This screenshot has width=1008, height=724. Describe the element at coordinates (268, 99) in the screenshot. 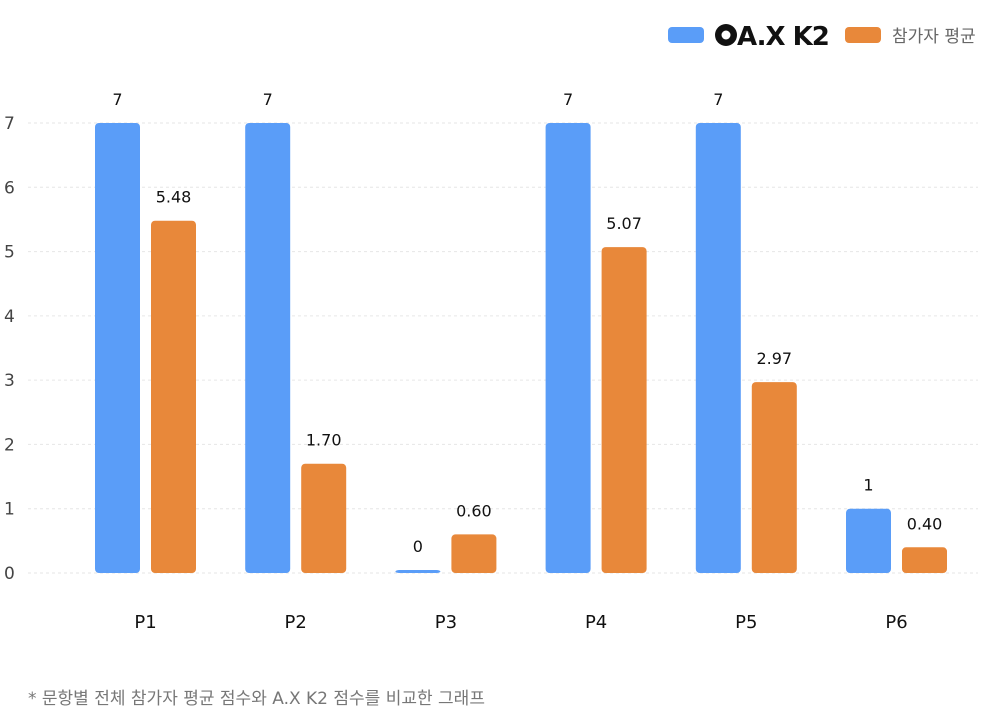

I see `data-label-p2-series1: 7` at that location.